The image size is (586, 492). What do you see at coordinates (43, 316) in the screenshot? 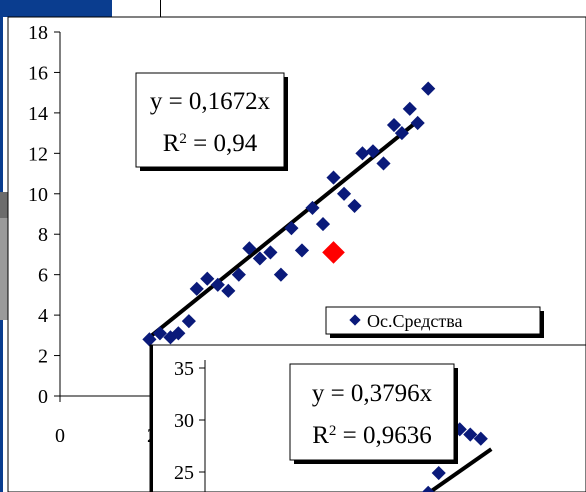
I see `y-tick-label: 4` at bounding box center [43, 316].